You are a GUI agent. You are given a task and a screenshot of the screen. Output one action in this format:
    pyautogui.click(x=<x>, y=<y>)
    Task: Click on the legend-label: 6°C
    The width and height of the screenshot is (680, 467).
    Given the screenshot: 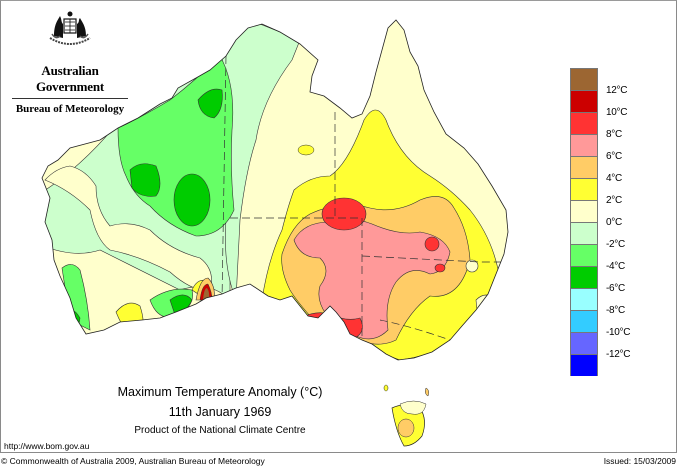 What is the action you would take?
    pyautogui.click(x=614, y=156)
    